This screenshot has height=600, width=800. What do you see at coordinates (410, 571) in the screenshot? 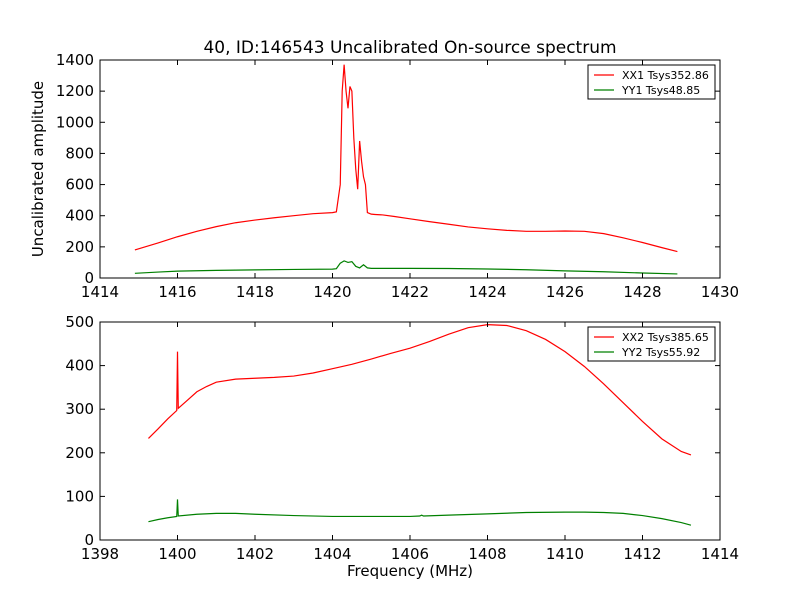
I see `x-axis-label: Frequency (MHz)` at bounding box center [410, 571].